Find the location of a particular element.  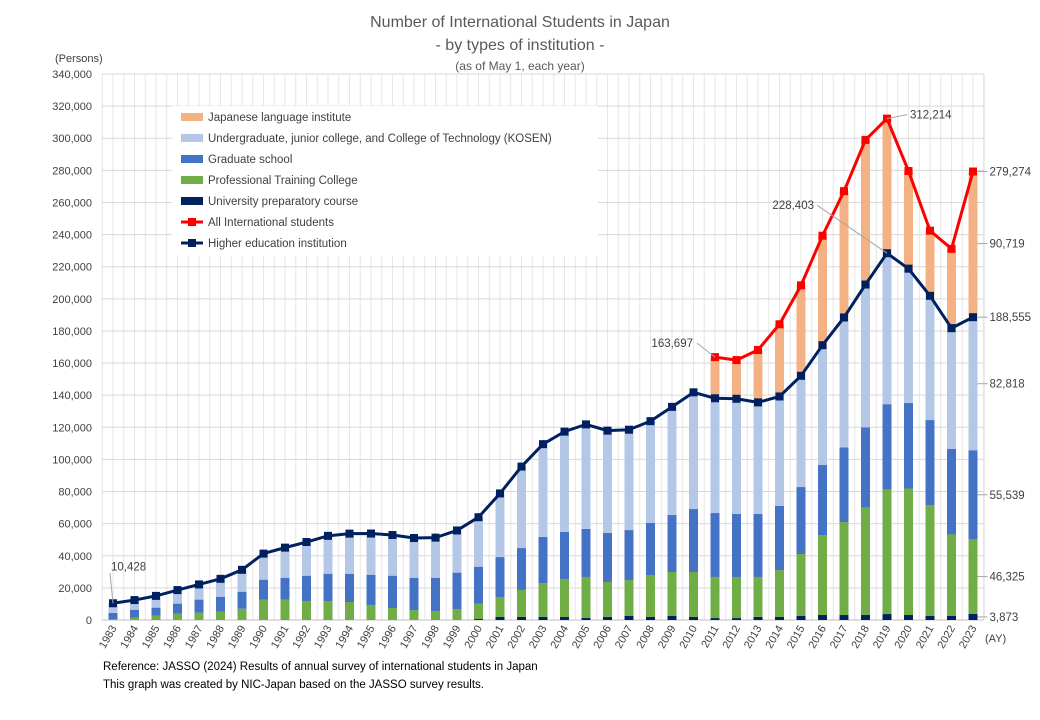

x-tick-label: 1995 is located at coordinates (366, 637).